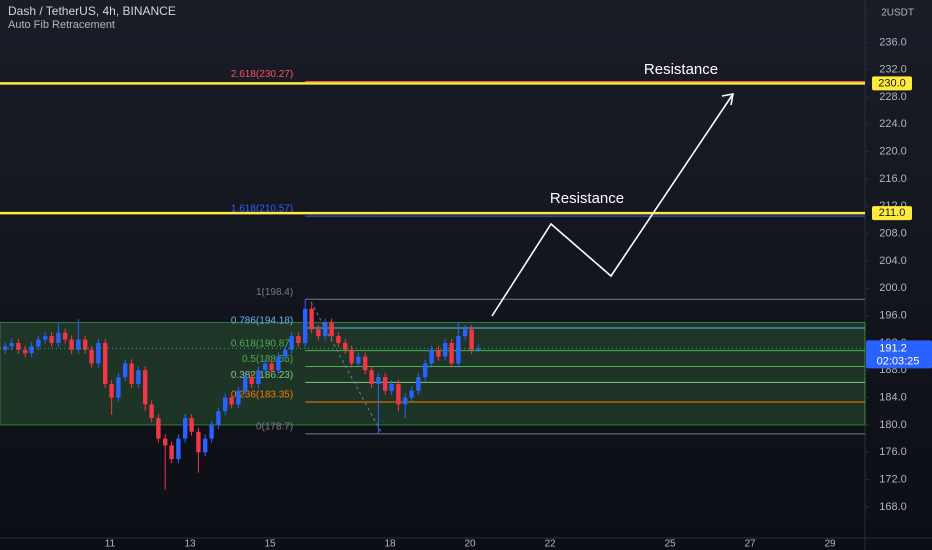 This screenshot has height=550, width=932. What do you see at coordinates (899, 354) in the screenshot?
I see `last-price-tag` at bounding box center [899, 354].